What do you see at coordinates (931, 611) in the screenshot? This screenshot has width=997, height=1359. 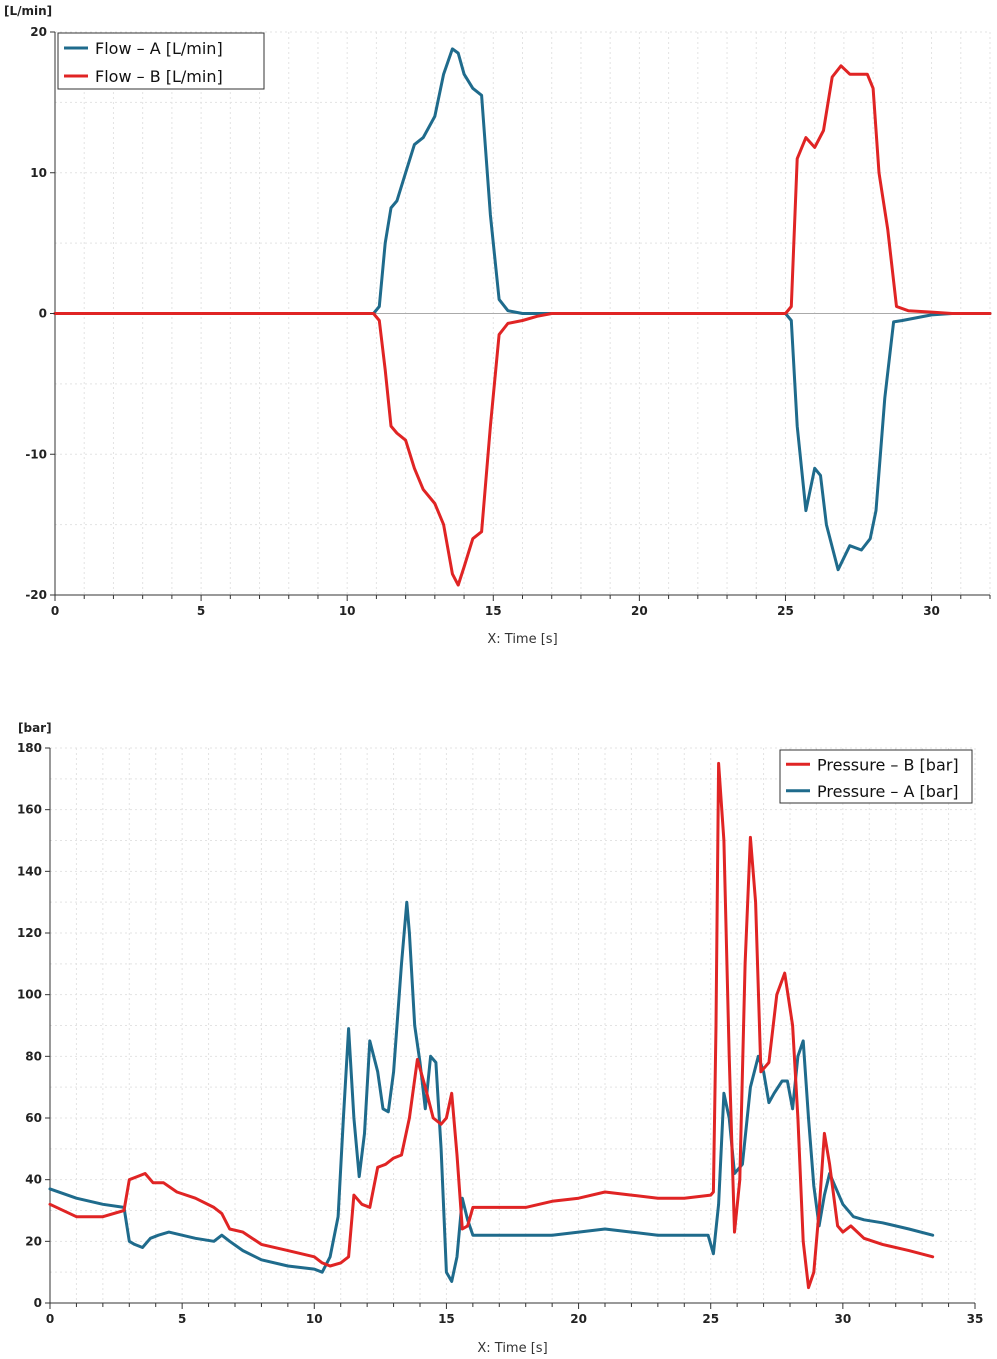 I see `flow-x-tick-label: 30` at bounding box center [931, 611].